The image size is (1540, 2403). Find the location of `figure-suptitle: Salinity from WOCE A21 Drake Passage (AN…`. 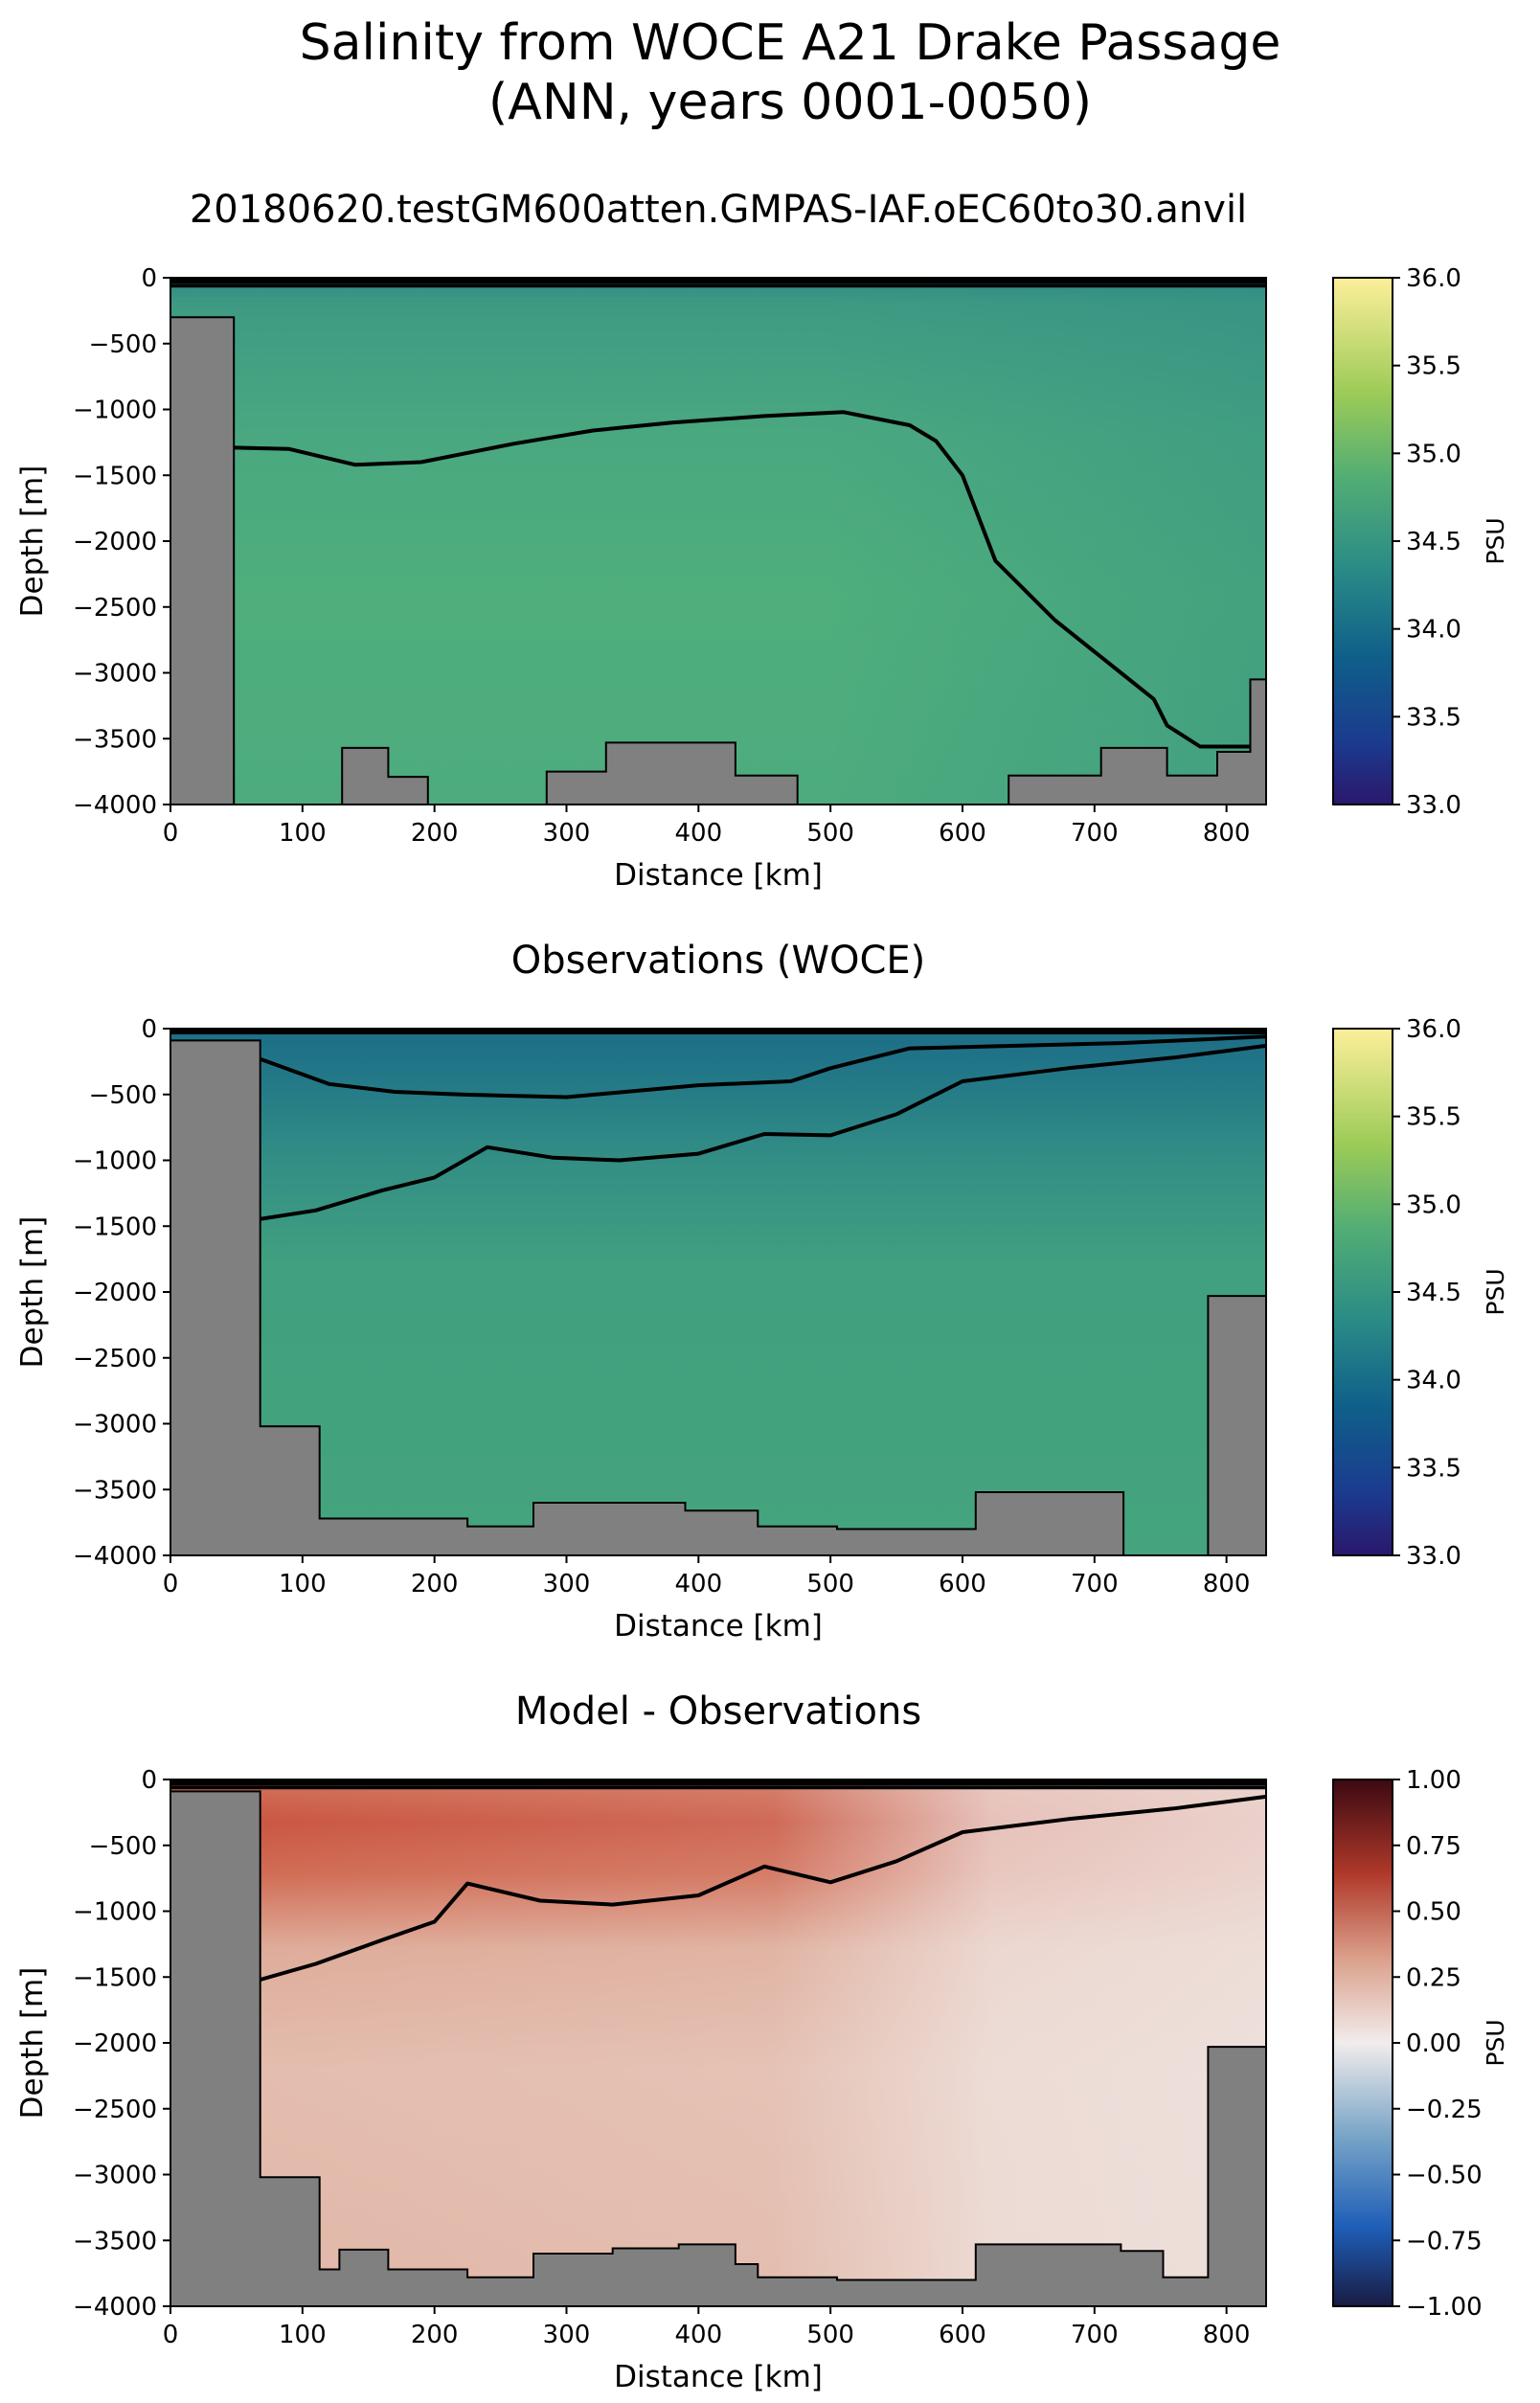

figure-suptitle: Salinity from WOCE A21 Drake Passage (AN… is located at coordinates (790, 72).